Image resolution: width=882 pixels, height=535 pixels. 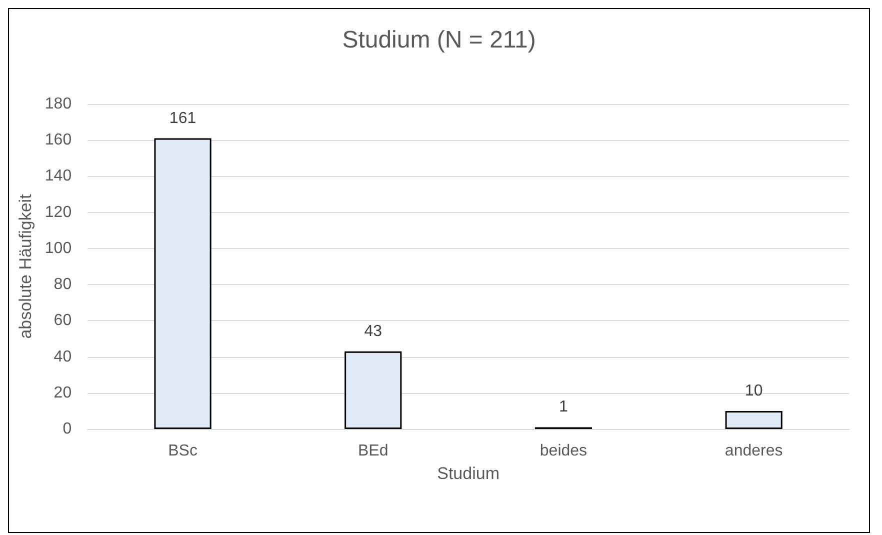 What do you see at coordinates (564, 451) in the screenshot?
I see `x-tick-label: beides` at bounding box center [564, 451].